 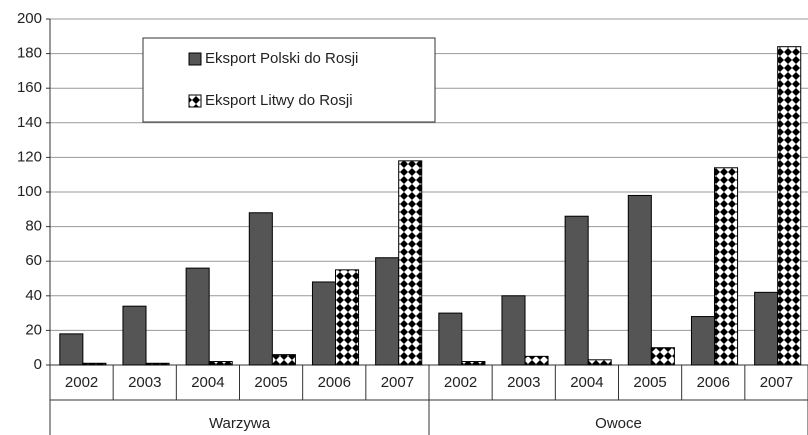 What do you see at coordinates (33, 329) in the screenshot?
I see `y-tick-label: 20` at bounding box center [33, 329].